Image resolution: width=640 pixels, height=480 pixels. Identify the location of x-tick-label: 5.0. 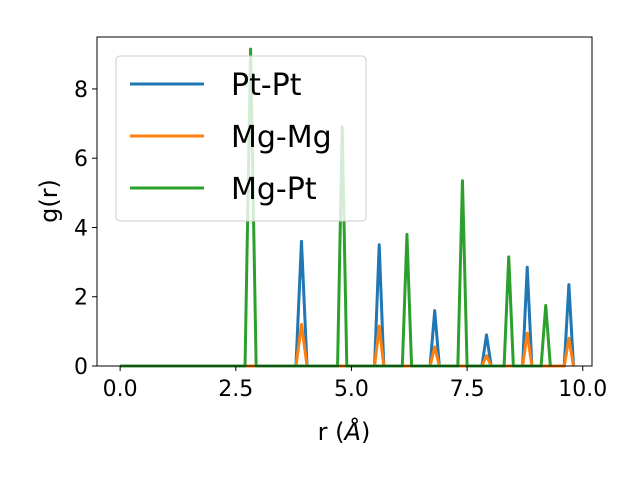
(351, 389).